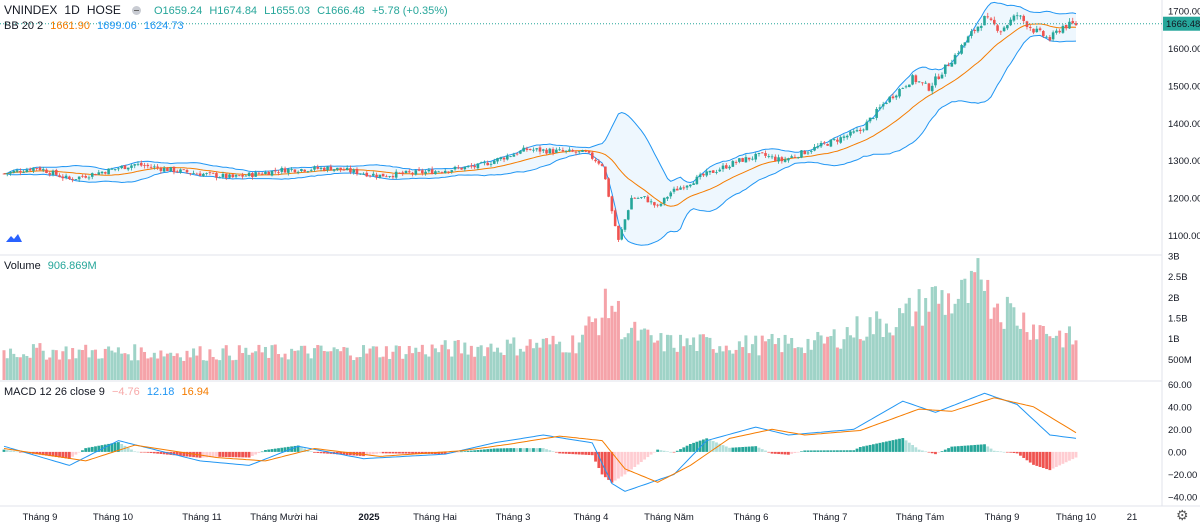  Describe the element at coordinates (14, 238) in the screenshot. I see `tradingview-logo-icon` at that location.